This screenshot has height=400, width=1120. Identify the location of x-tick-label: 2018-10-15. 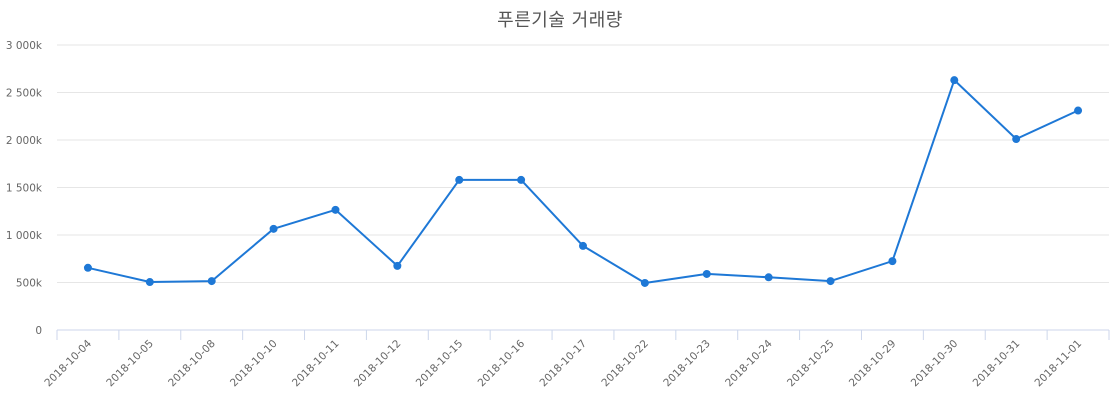
(440, 364).